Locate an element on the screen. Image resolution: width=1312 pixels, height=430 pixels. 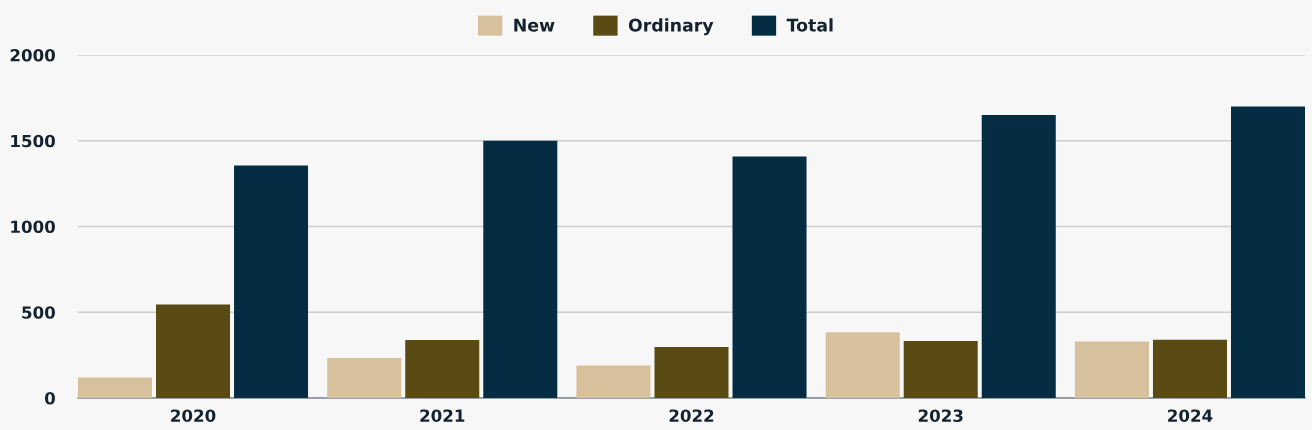
y-tick-label: 0 is located at coordinates (49, 398).